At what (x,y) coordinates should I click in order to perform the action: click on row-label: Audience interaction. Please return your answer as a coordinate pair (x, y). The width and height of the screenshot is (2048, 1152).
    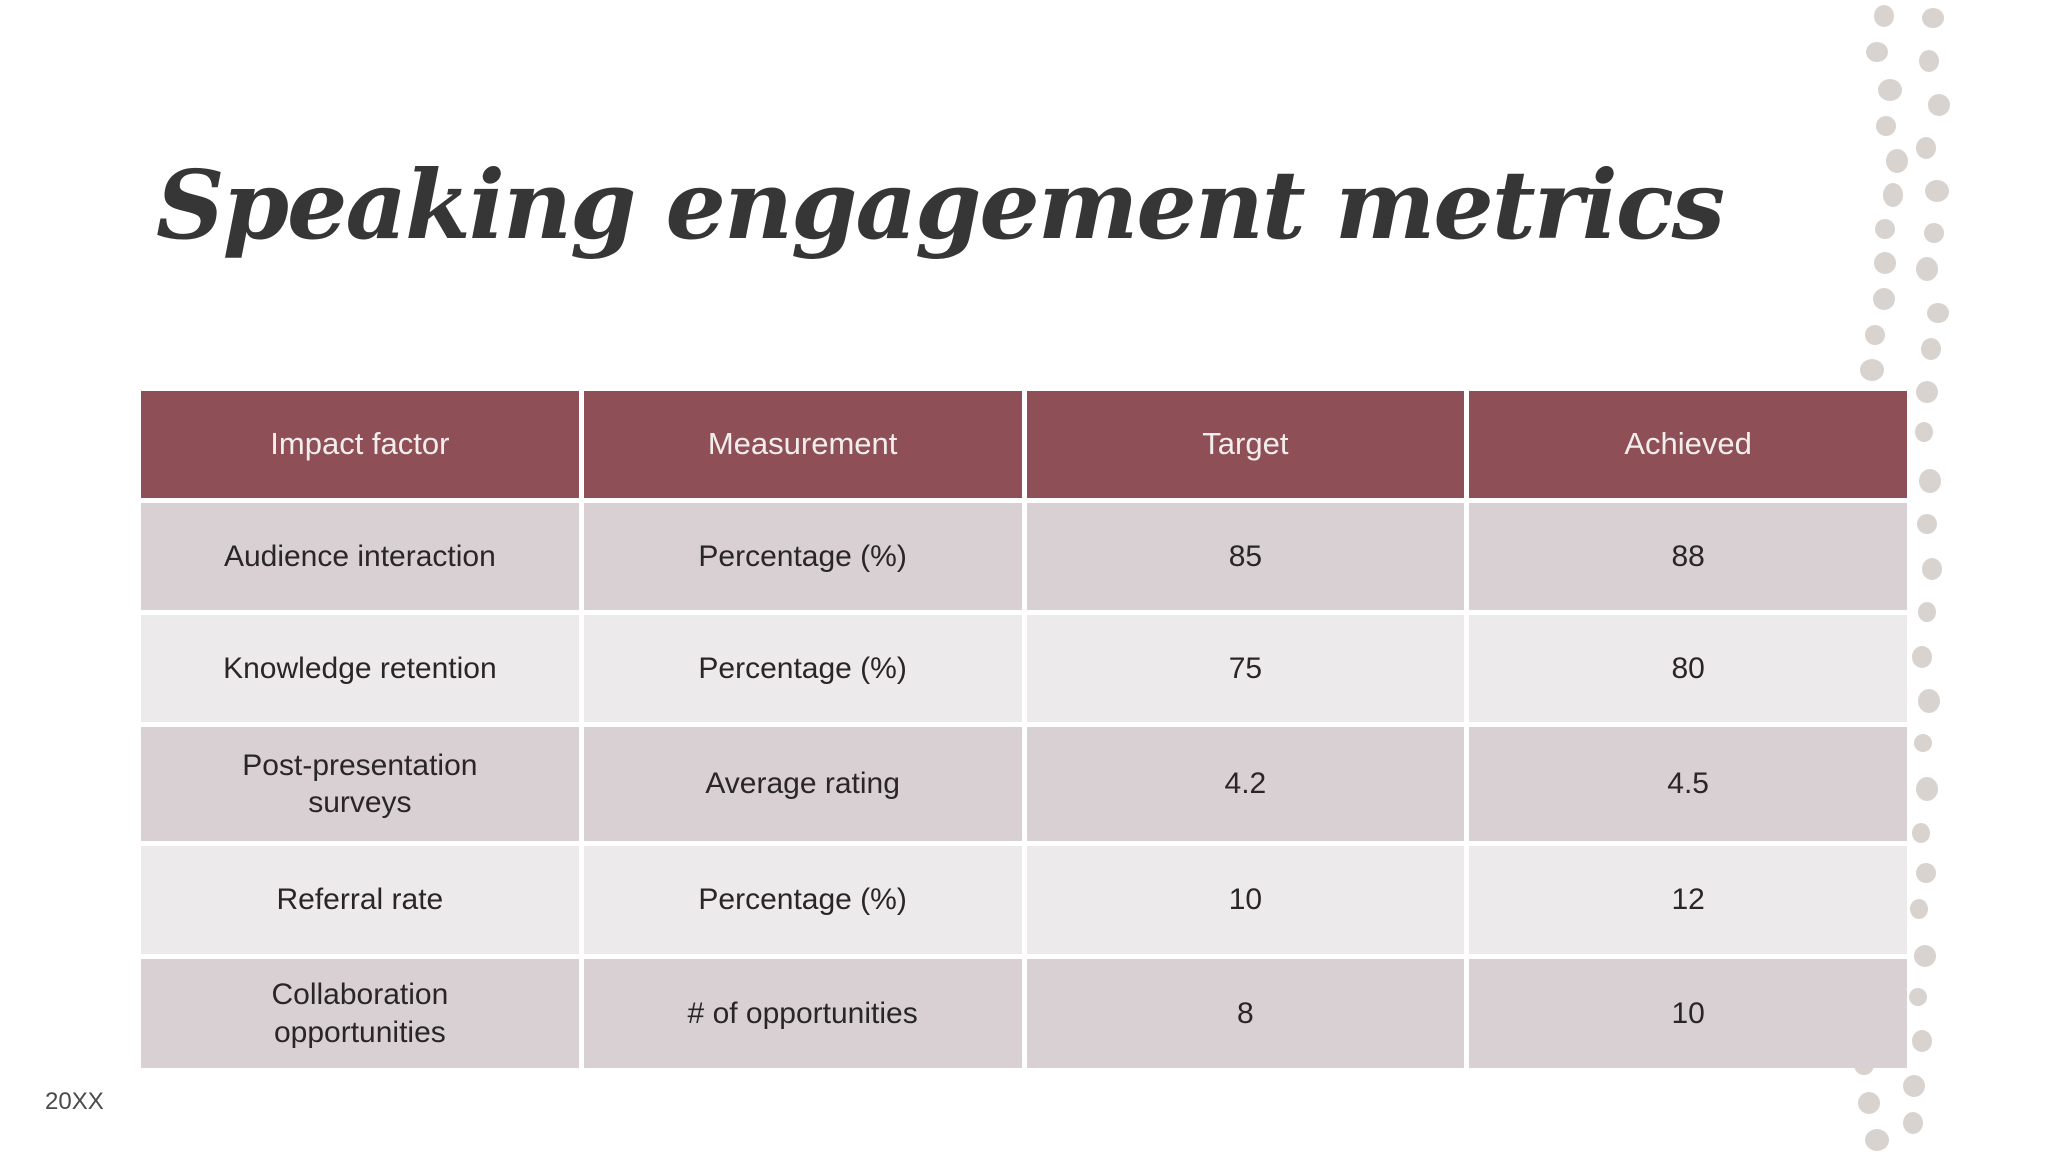
    Looking at the image, I should click on (359, 556).